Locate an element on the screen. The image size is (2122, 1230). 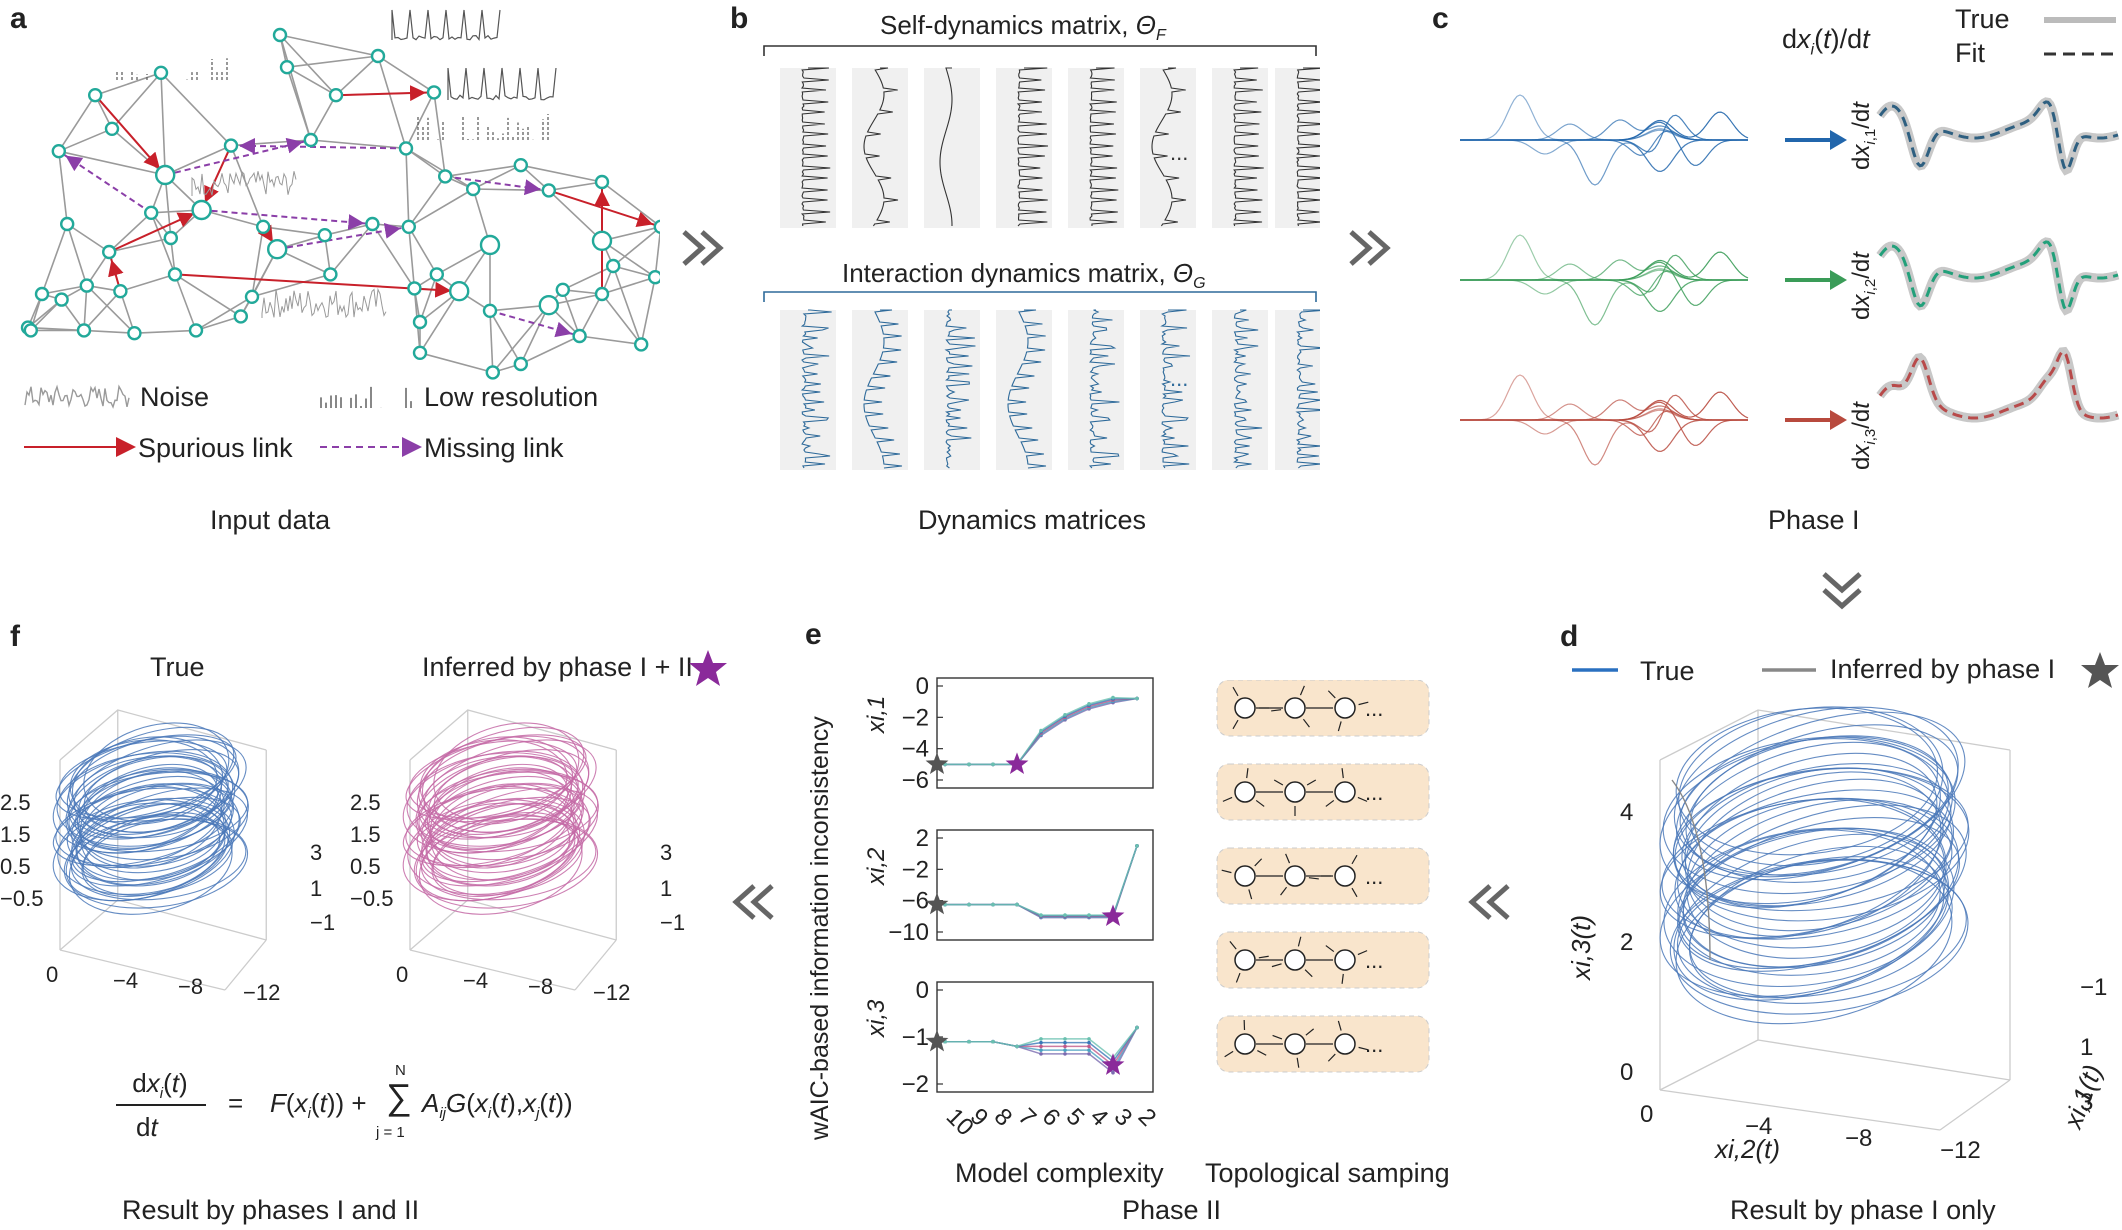
subplot-frame is located at coordinates (1045, 885).